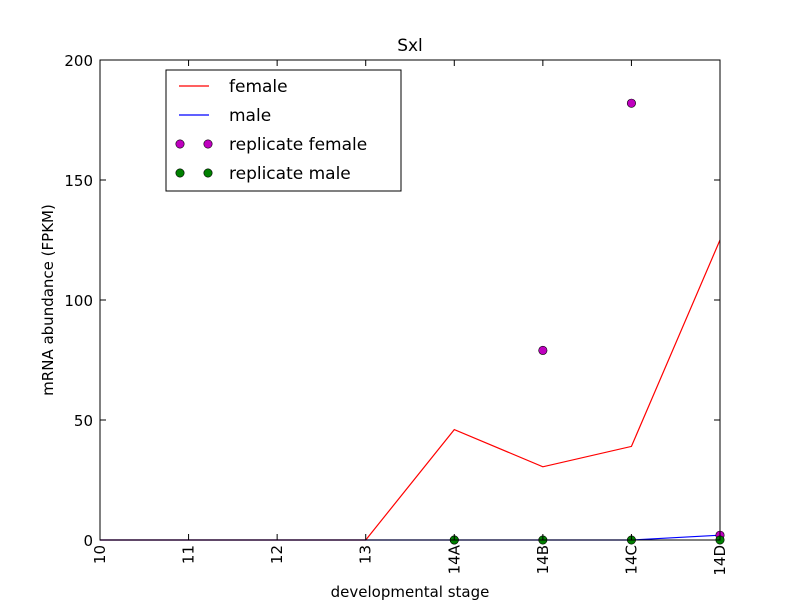 The width and height of the screenshot is (800, 600). Describe the element at coordinates (290, 174) in the screenshot. I see `legend-label: replicate male` at that location.